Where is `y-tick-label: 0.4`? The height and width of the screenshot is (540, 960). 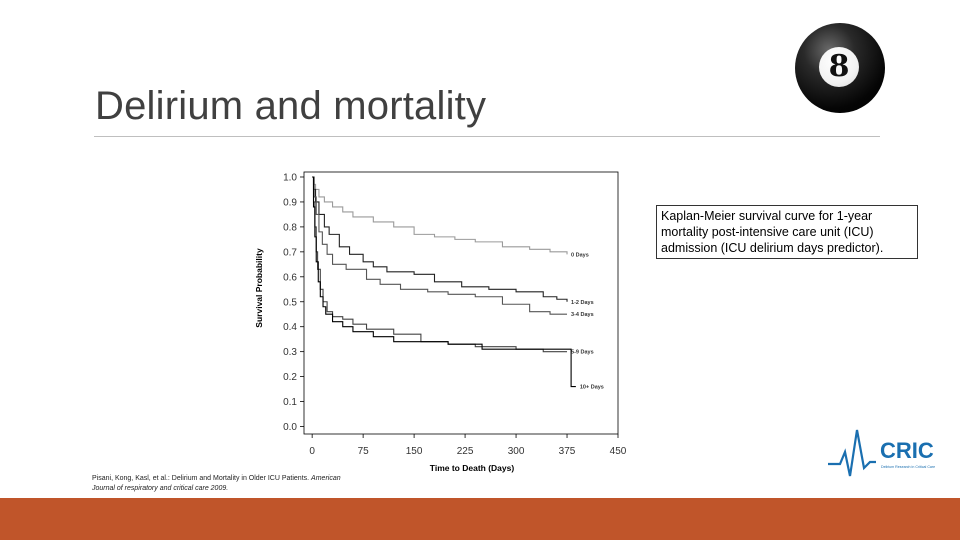
y-tick-label: 0.4 is located at coordinates (290, 327).